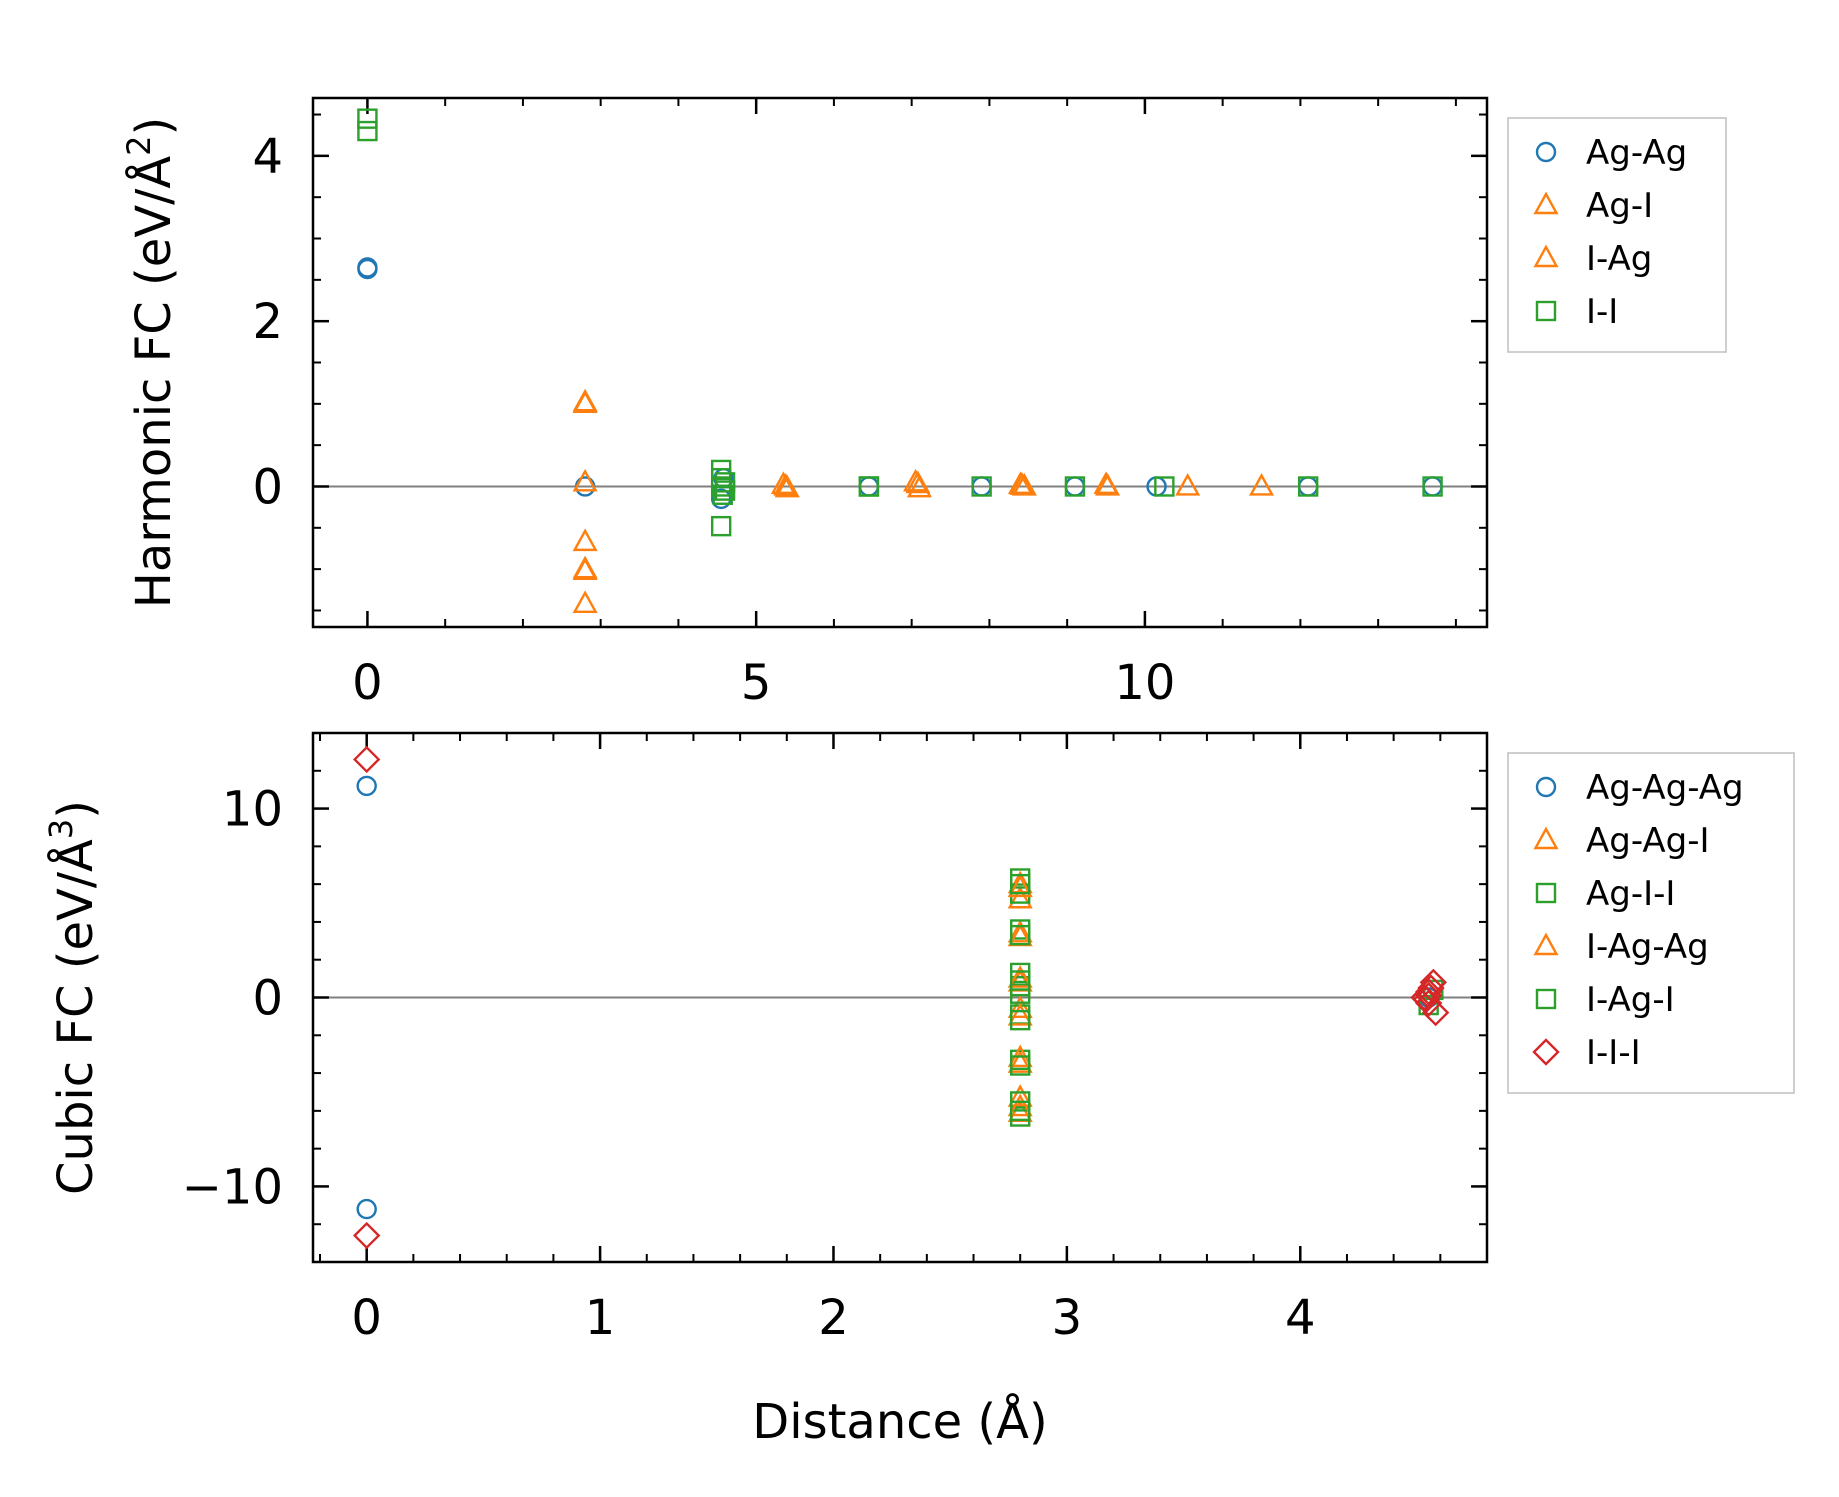 The width and height of the screenshot is (1839, 1497). What do you see at coordinates (267, 322) in the screenshot?
I see `y-tick-label: 2` at bounding box center [267, 322].